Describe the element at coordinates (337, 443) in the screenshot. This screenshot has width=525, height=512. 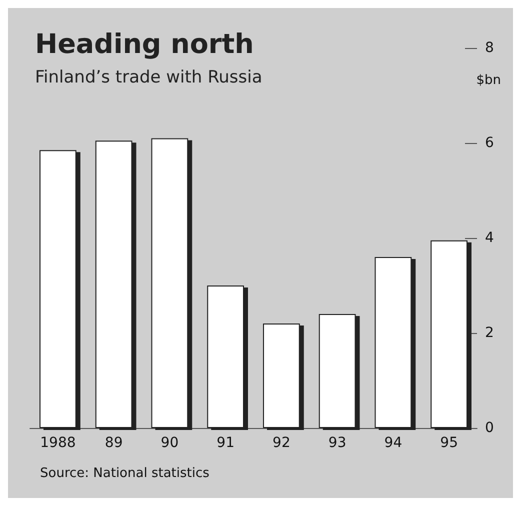
I see `x-tick-label: 93` at that location.